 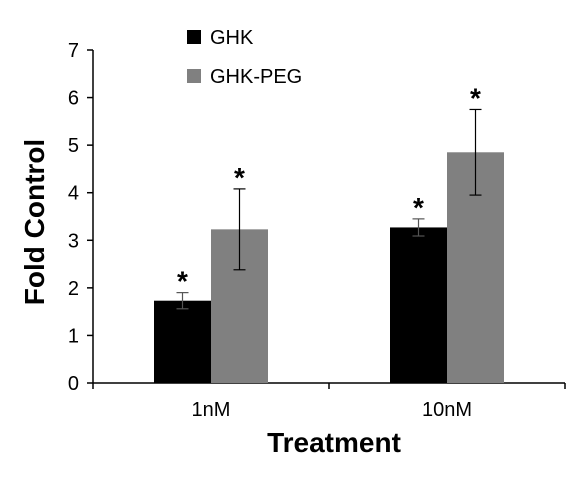 I want to click on x-tick-label: 1nM, so click(x=211, y=410).